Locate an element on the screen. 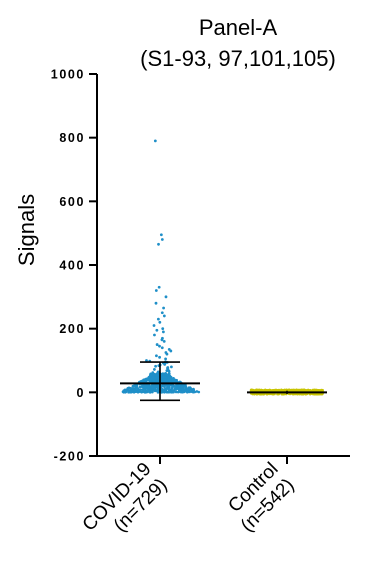  series-covid-19-points is located at coordinates (161, 266).